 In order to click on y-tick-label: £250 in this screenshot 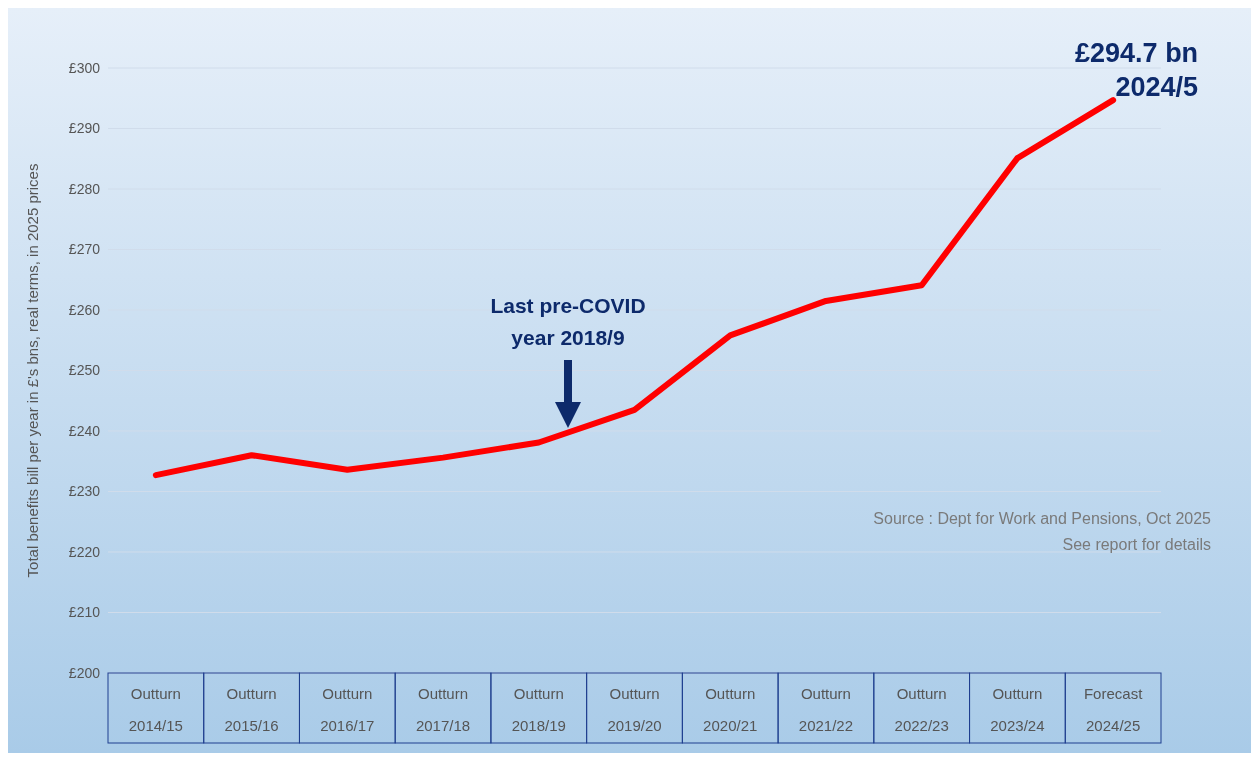, I will do `click(84, 370)`.